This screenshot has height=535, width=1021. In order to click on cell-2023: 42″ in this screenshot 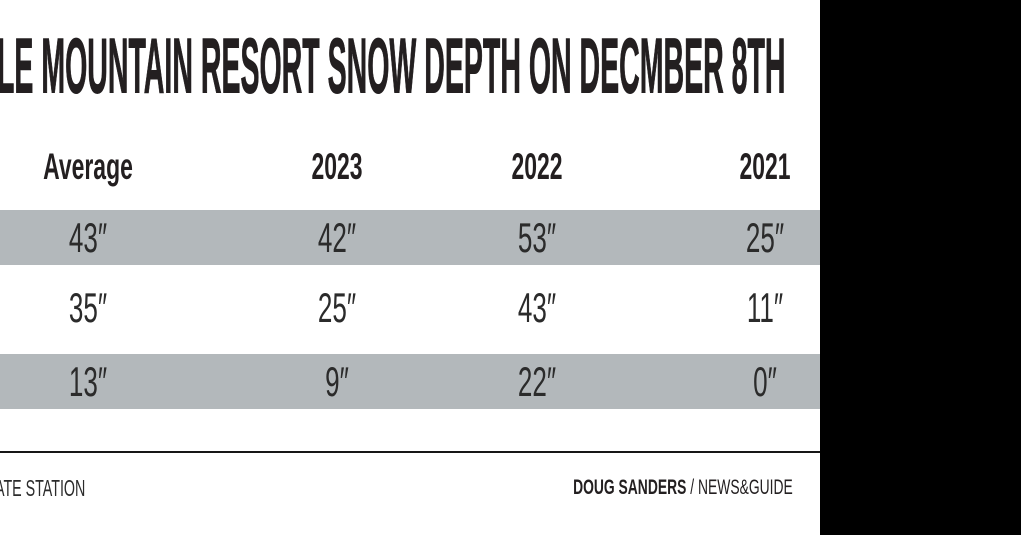, I will do `click(337, 237)`.